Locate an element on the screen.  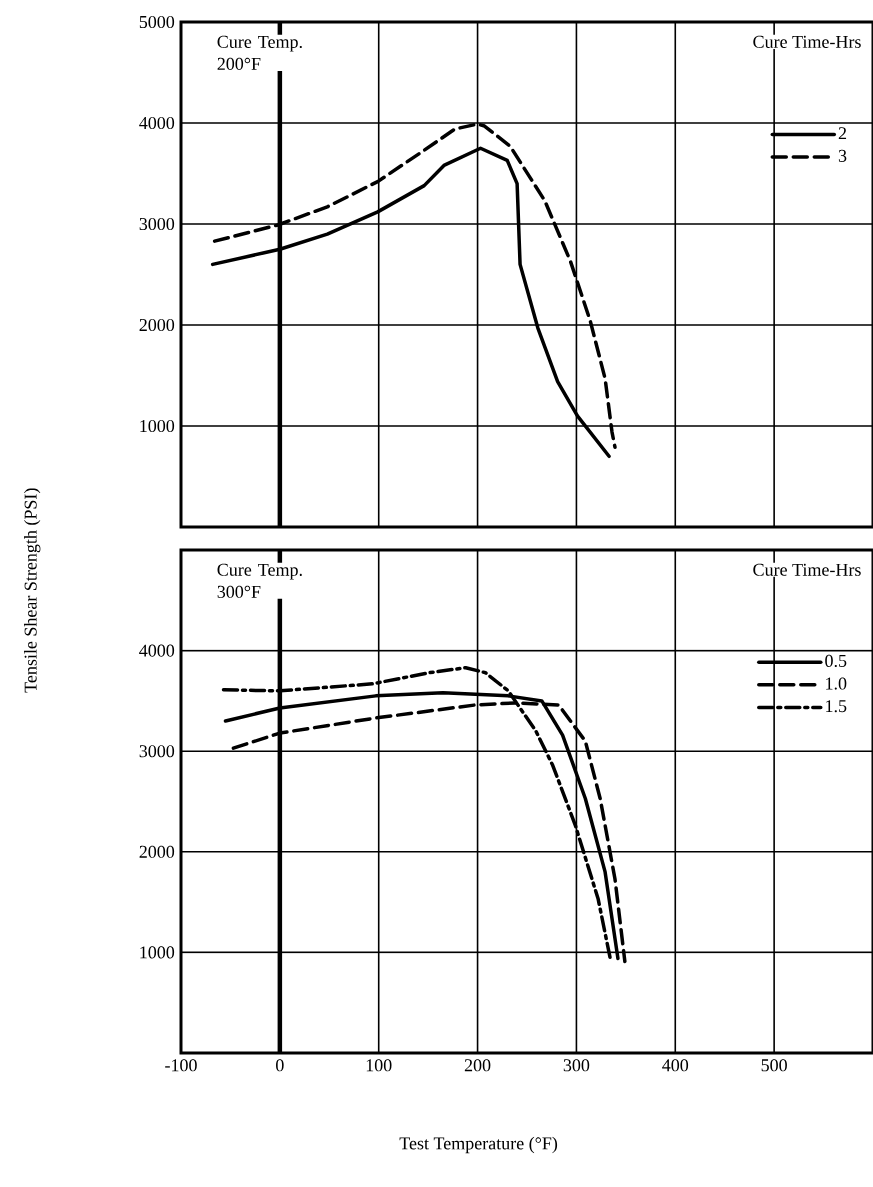
y-tick-label: 5000 is located at coordinates (157, 22).